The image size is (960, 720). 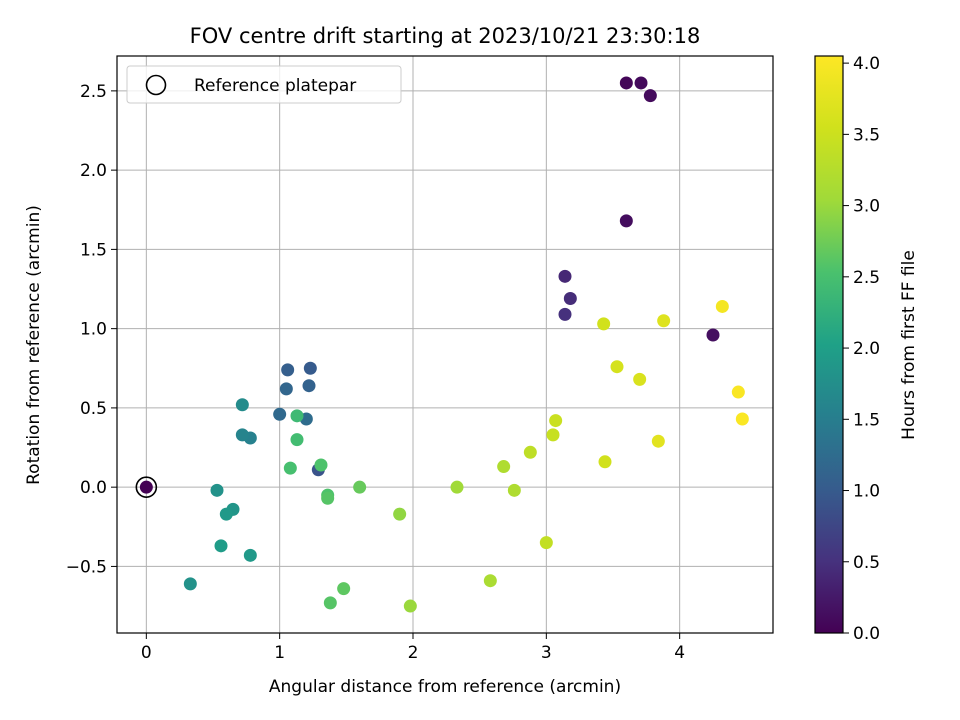 I want to click on colorbar-tick-label: 2.5, so click(x=866, y=278).